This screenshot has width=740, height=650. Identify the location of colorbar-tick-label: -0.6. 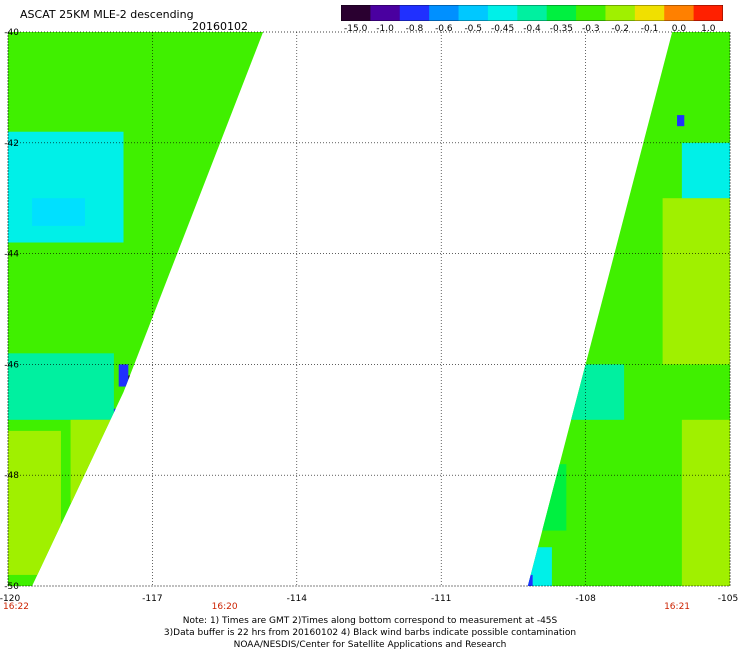
(444, 29).